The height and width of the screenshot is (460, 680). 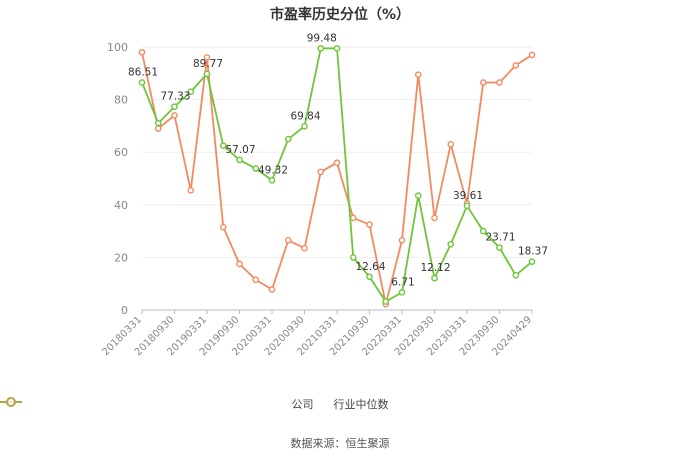 What do you see at coordinates (117, 179) in the screenshot?
I see `y-axis: 0 20 40 60 80 100` at bounding box center [117, 179].